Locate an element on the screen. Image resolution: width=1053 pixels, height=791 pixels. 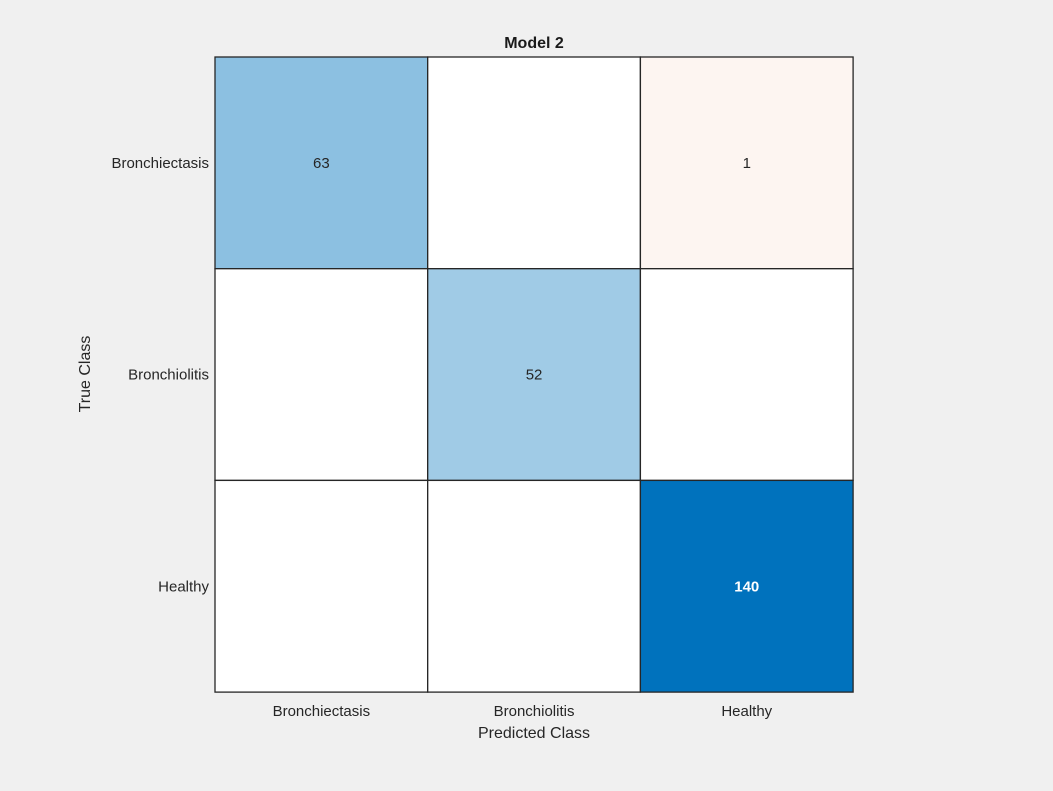
cell-value: 52 is located at coordinates (534, 375).